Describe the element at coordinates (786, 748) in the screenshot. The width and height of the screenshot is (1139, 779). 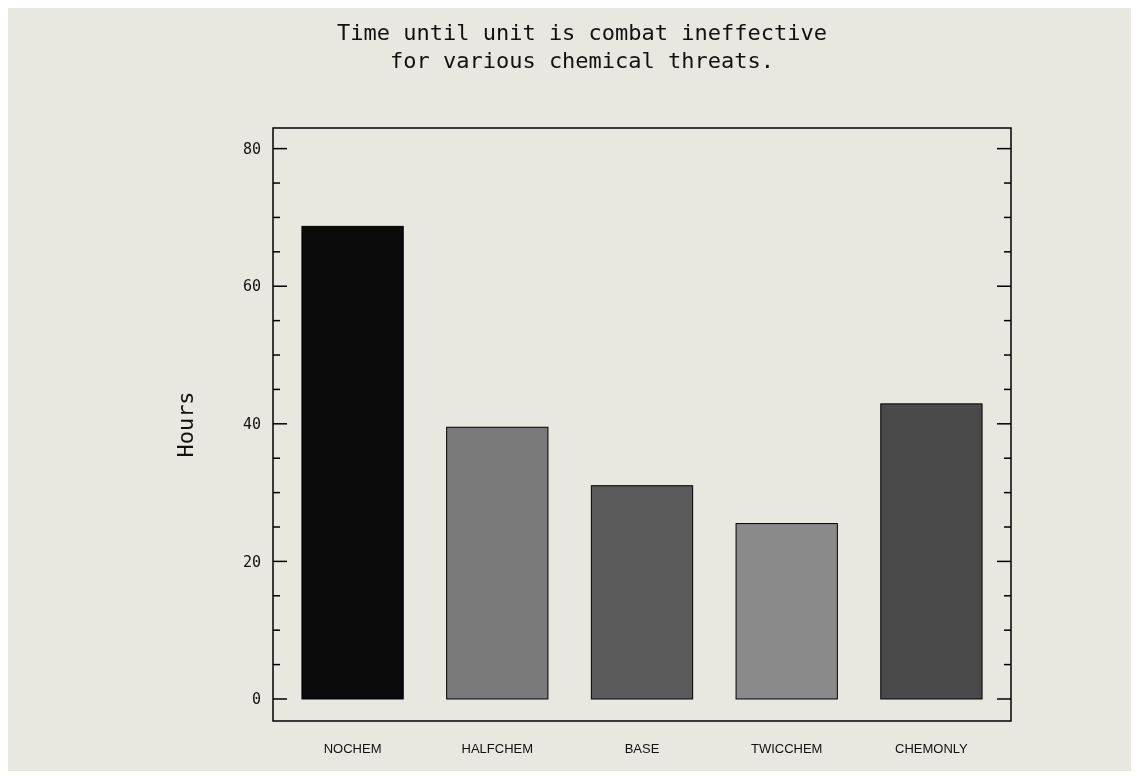
I see `x-tick-label: TWICCHEM` at that location.